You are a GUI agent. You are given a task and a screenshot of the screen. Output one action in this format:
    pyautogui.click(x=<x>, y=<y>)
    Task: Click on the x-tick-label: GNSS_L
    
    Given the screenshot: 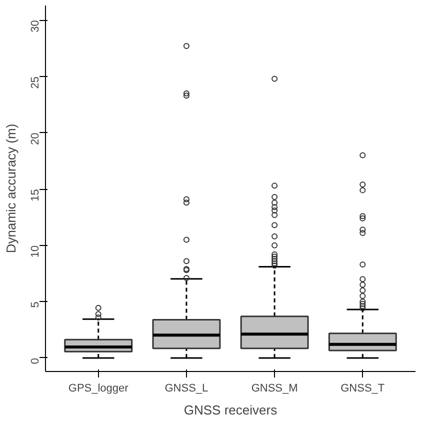 What is the action you would take?
    pyautogui.click(x=186, y=388)
    